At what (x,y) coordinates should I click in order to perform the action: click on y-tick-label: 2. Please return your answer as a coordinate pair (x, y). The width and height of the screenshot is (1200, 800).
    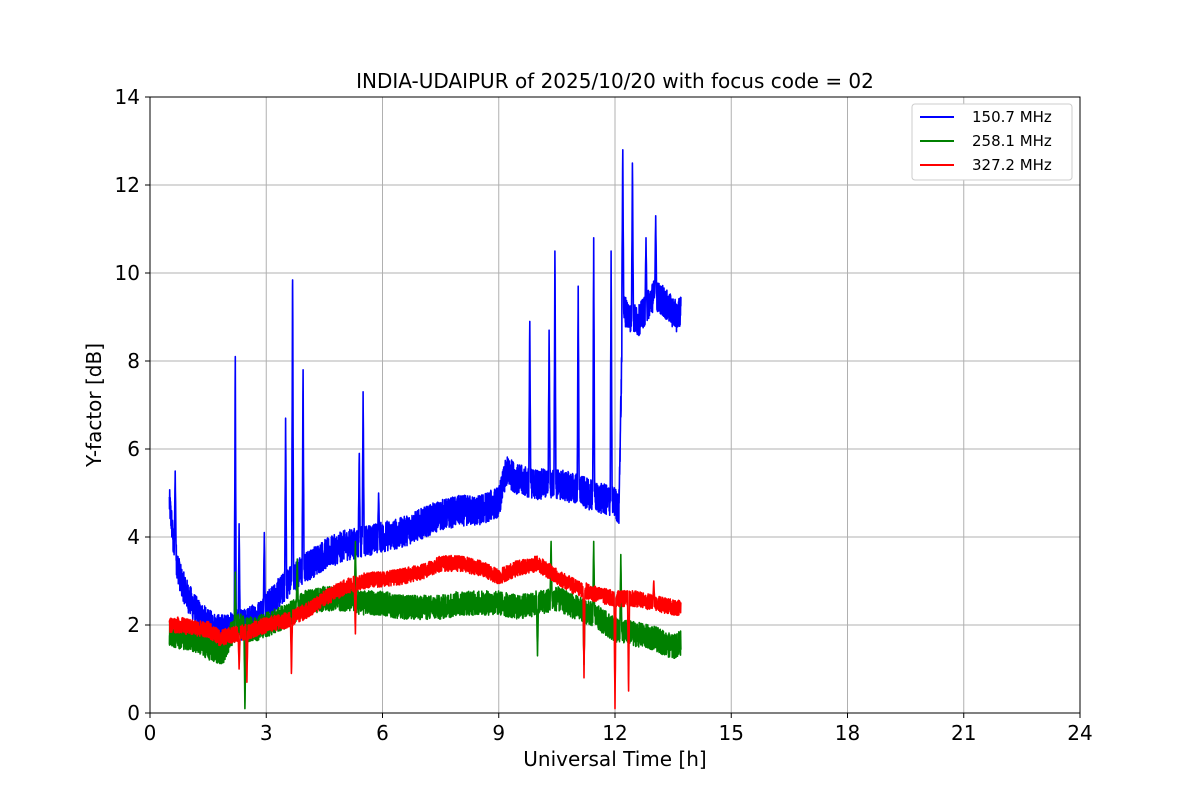
    Looking at the image, I should click on (133, 625).